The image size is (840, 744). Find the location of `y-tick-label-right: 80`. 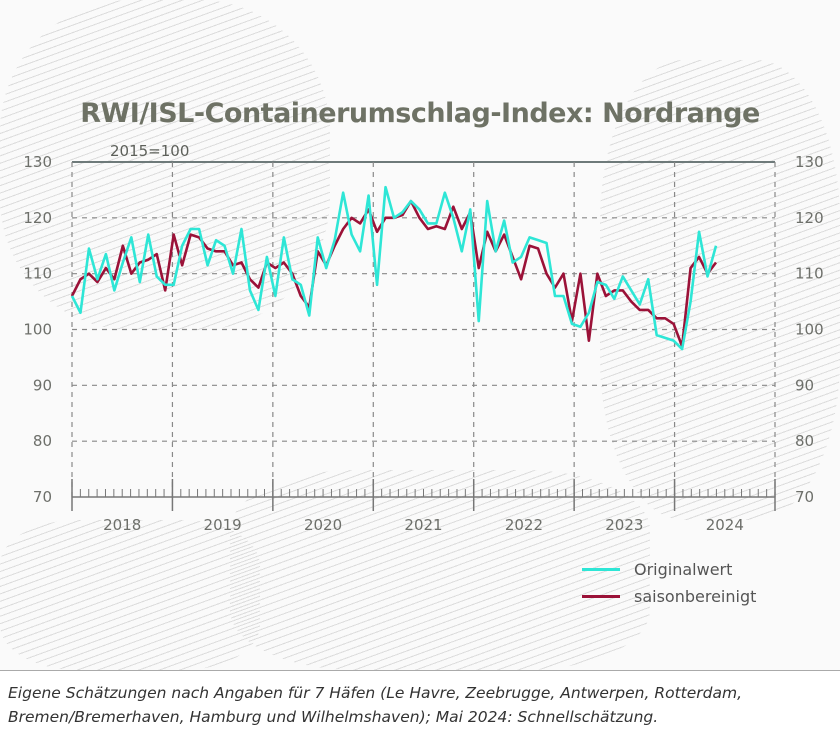

y-tick-label-right: 80 is located at coordinates (804, 441).